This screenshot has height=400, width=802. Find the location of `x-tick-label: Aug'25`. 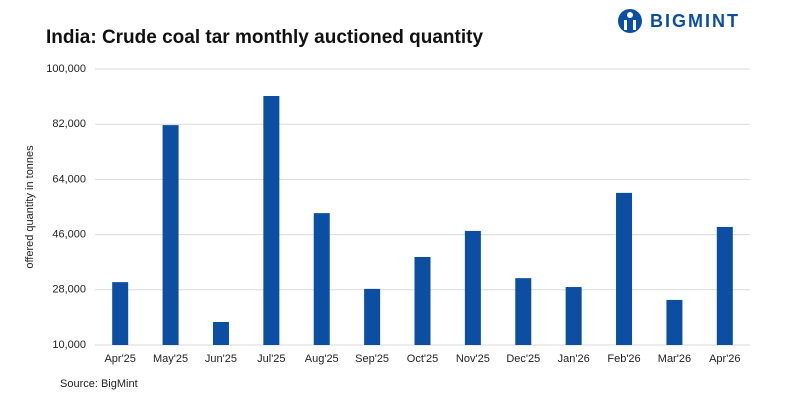

x-tick-label: Aug'25 is located at coordinates (322, 359).